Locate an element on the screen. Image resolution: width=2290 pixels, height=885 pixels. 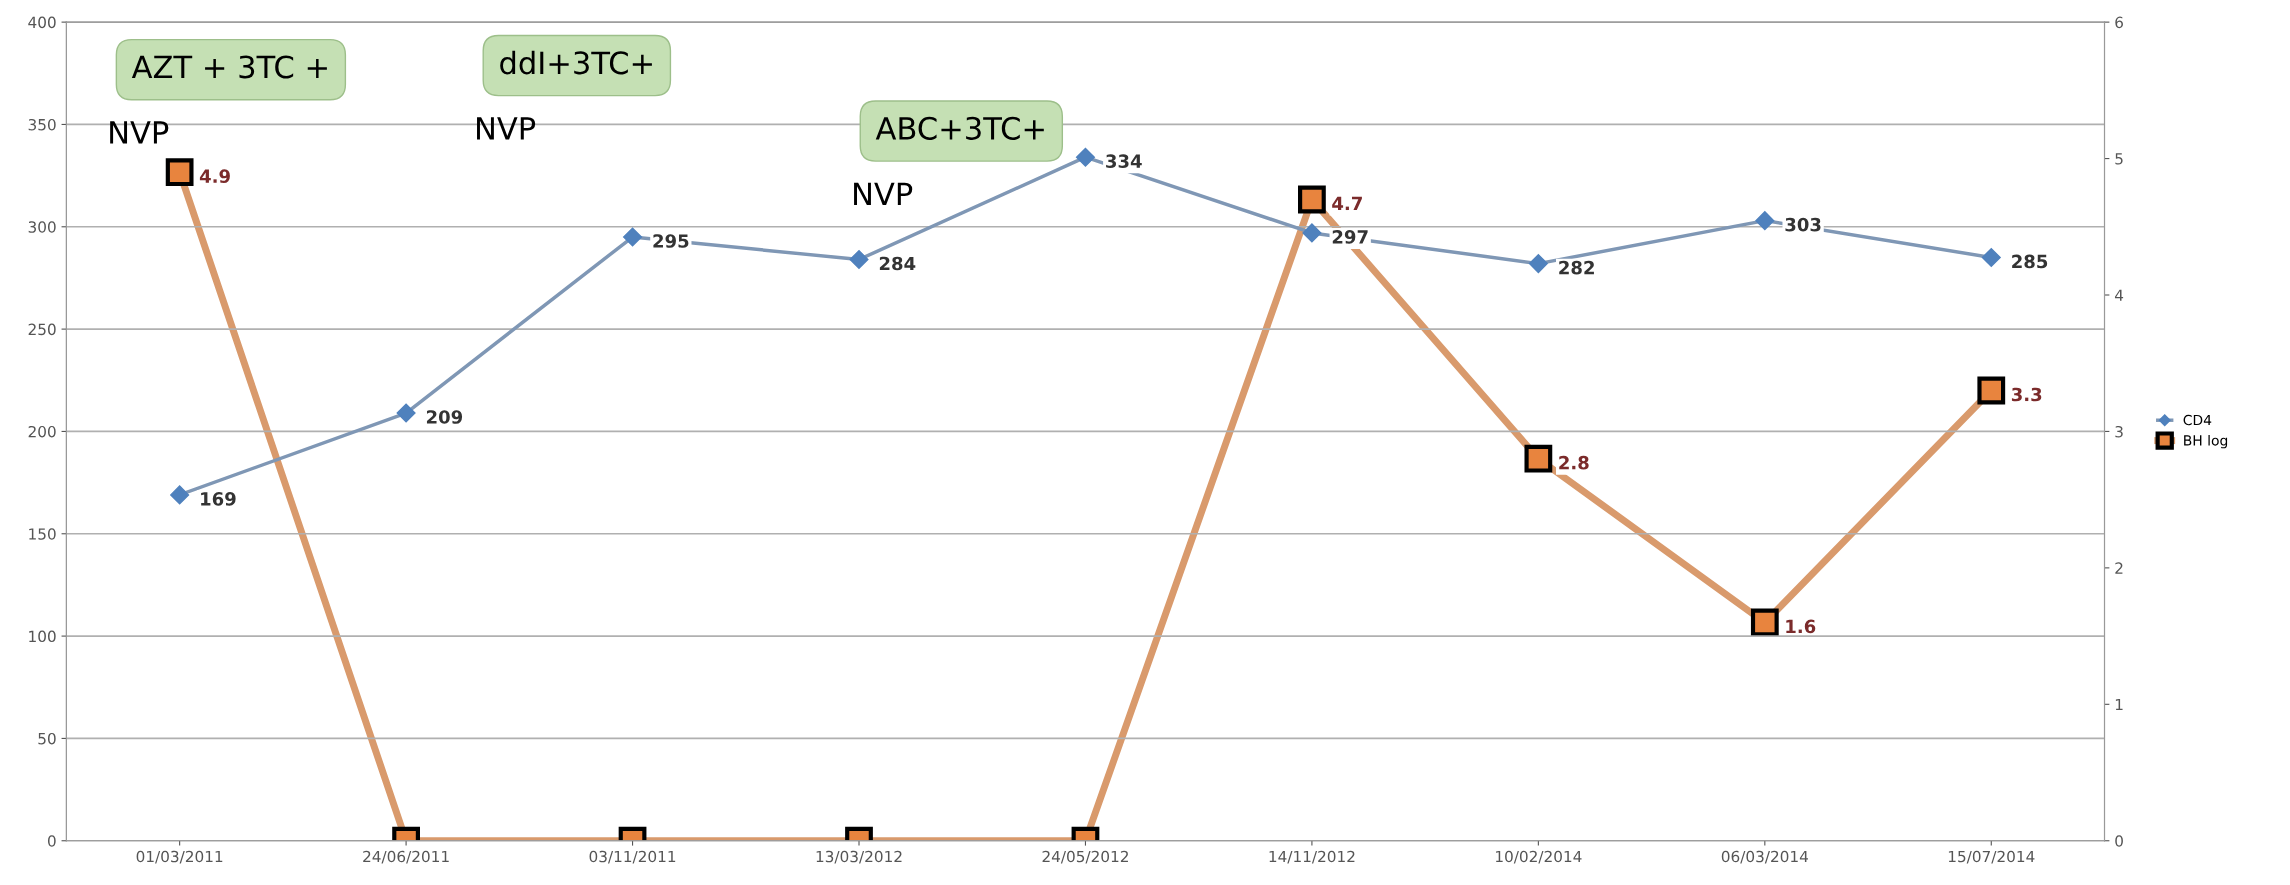
data-label: 4.9 is located at coordinates (214, 176).